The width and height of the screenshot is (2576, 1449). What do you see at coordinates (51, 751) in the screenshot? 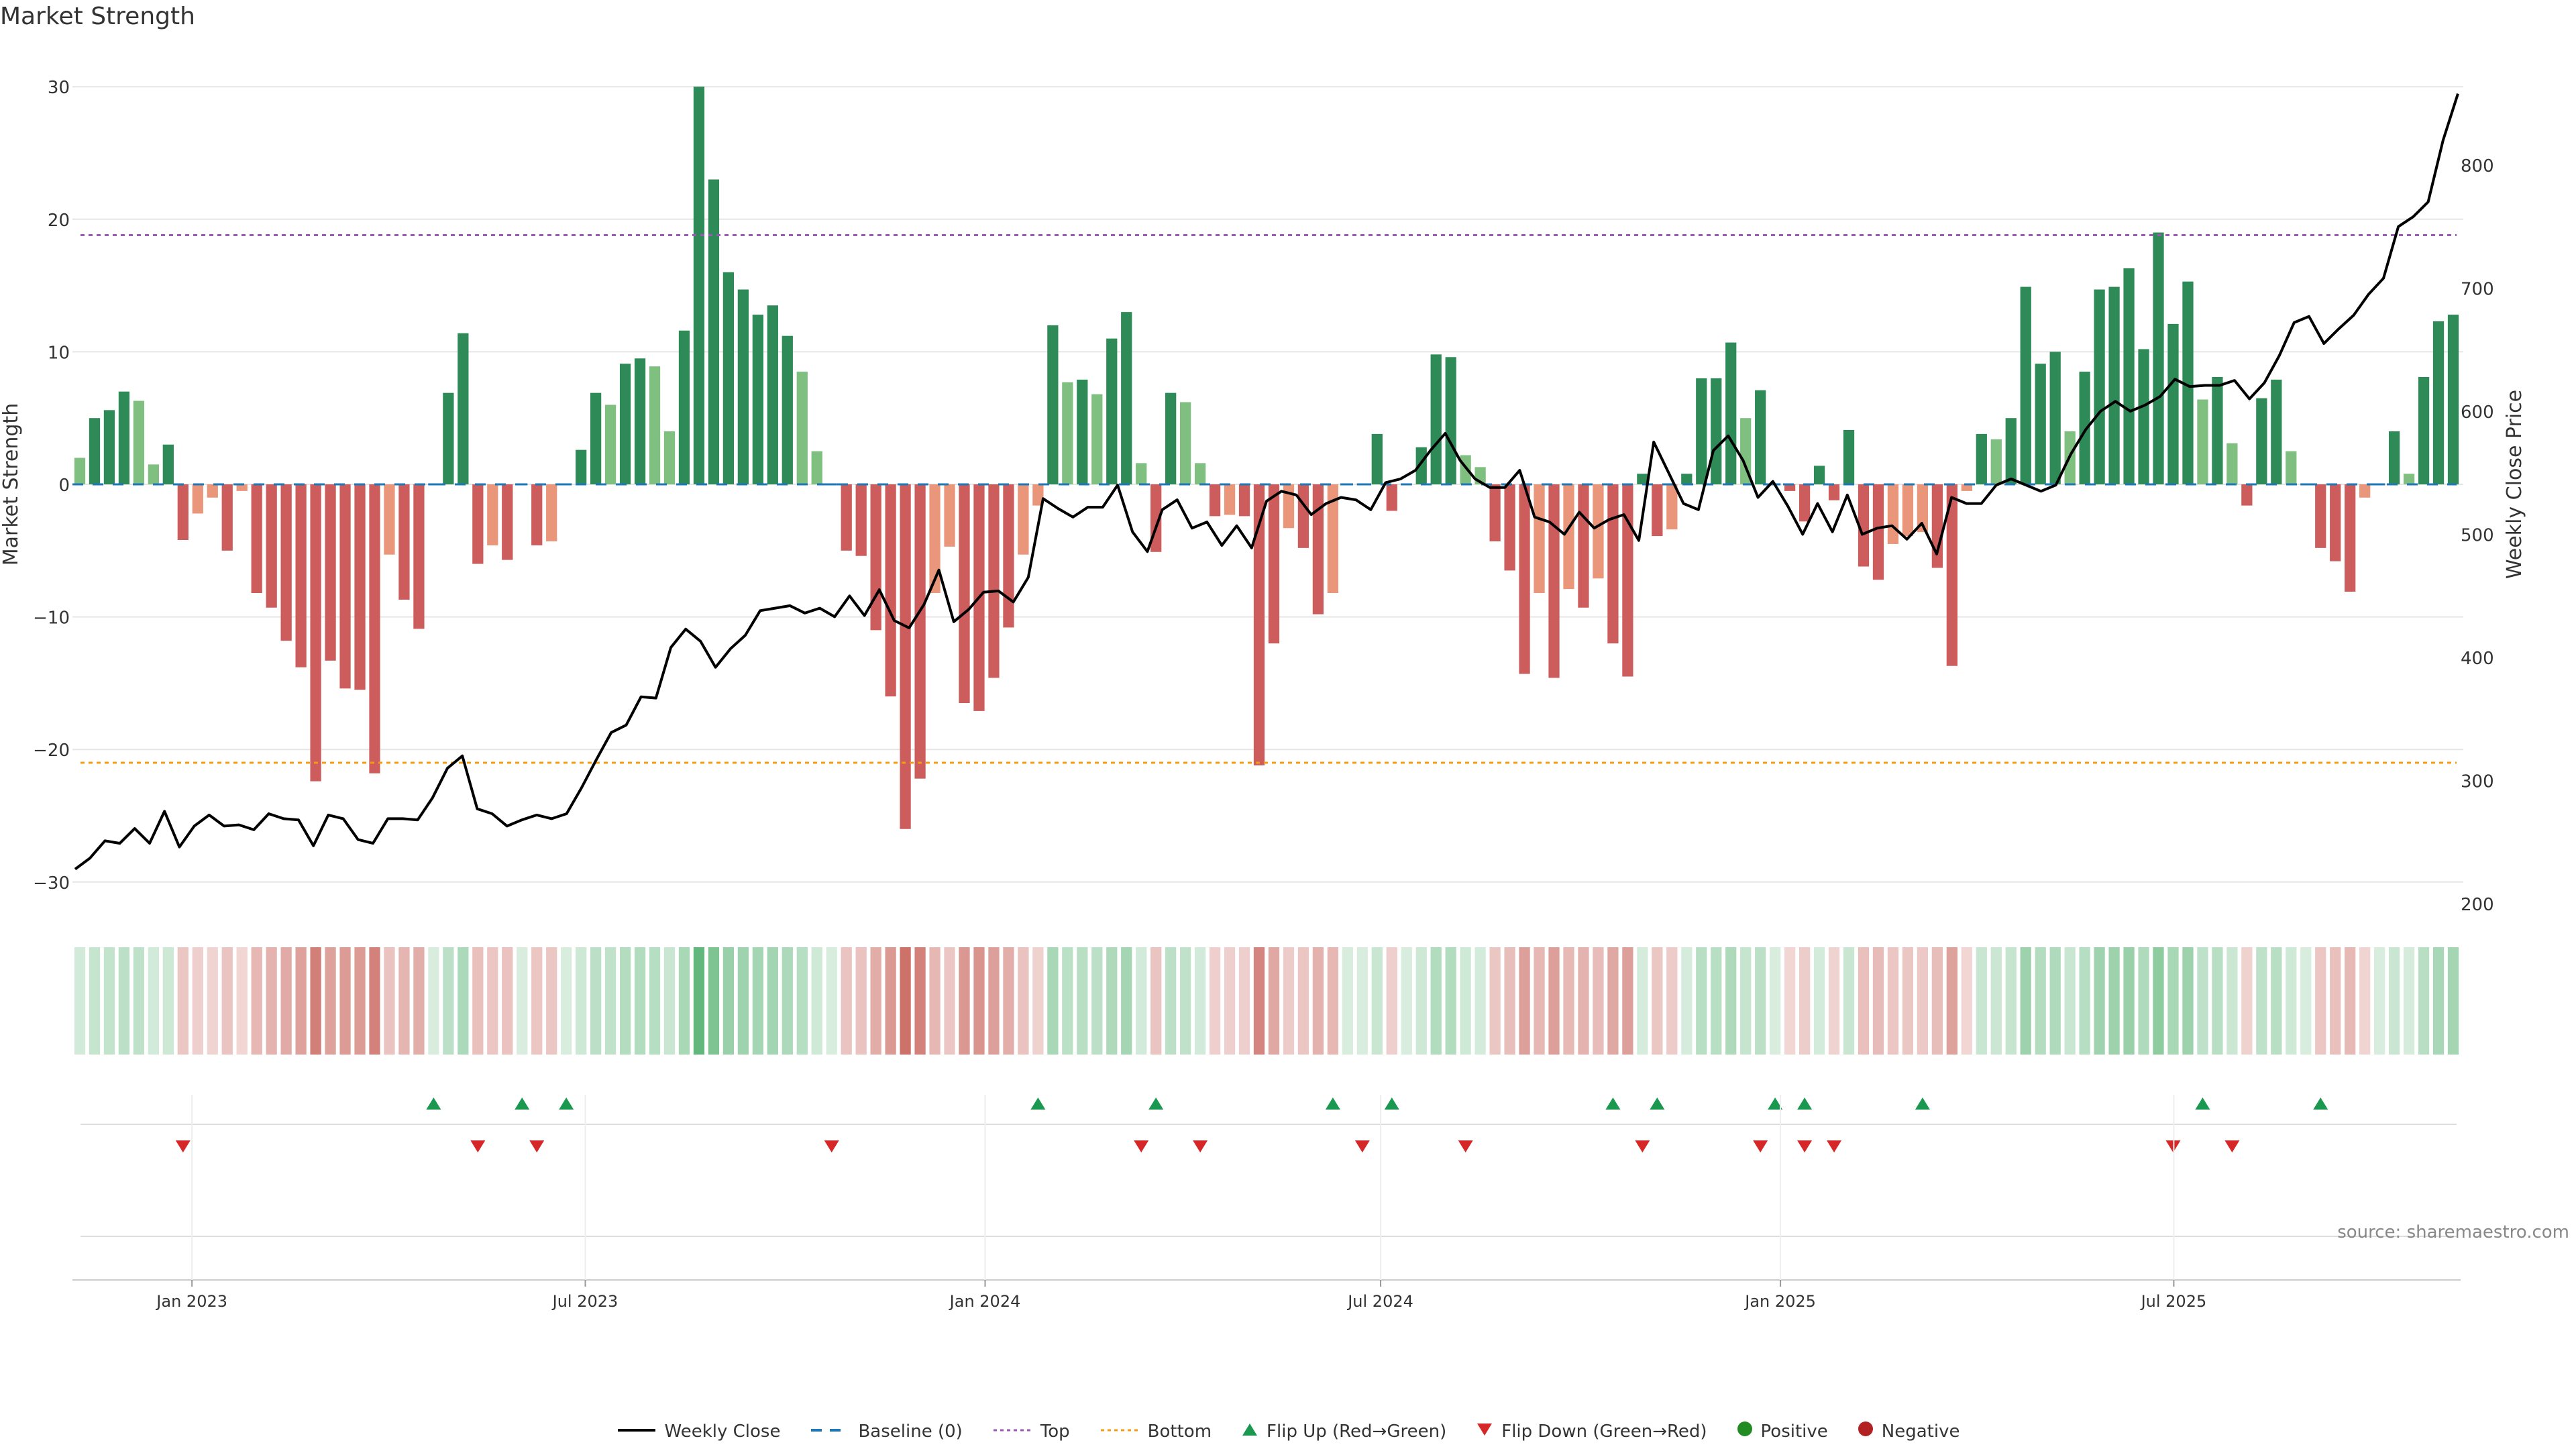
I see `y-tick-label: −20` at bounding box center [51, 751].